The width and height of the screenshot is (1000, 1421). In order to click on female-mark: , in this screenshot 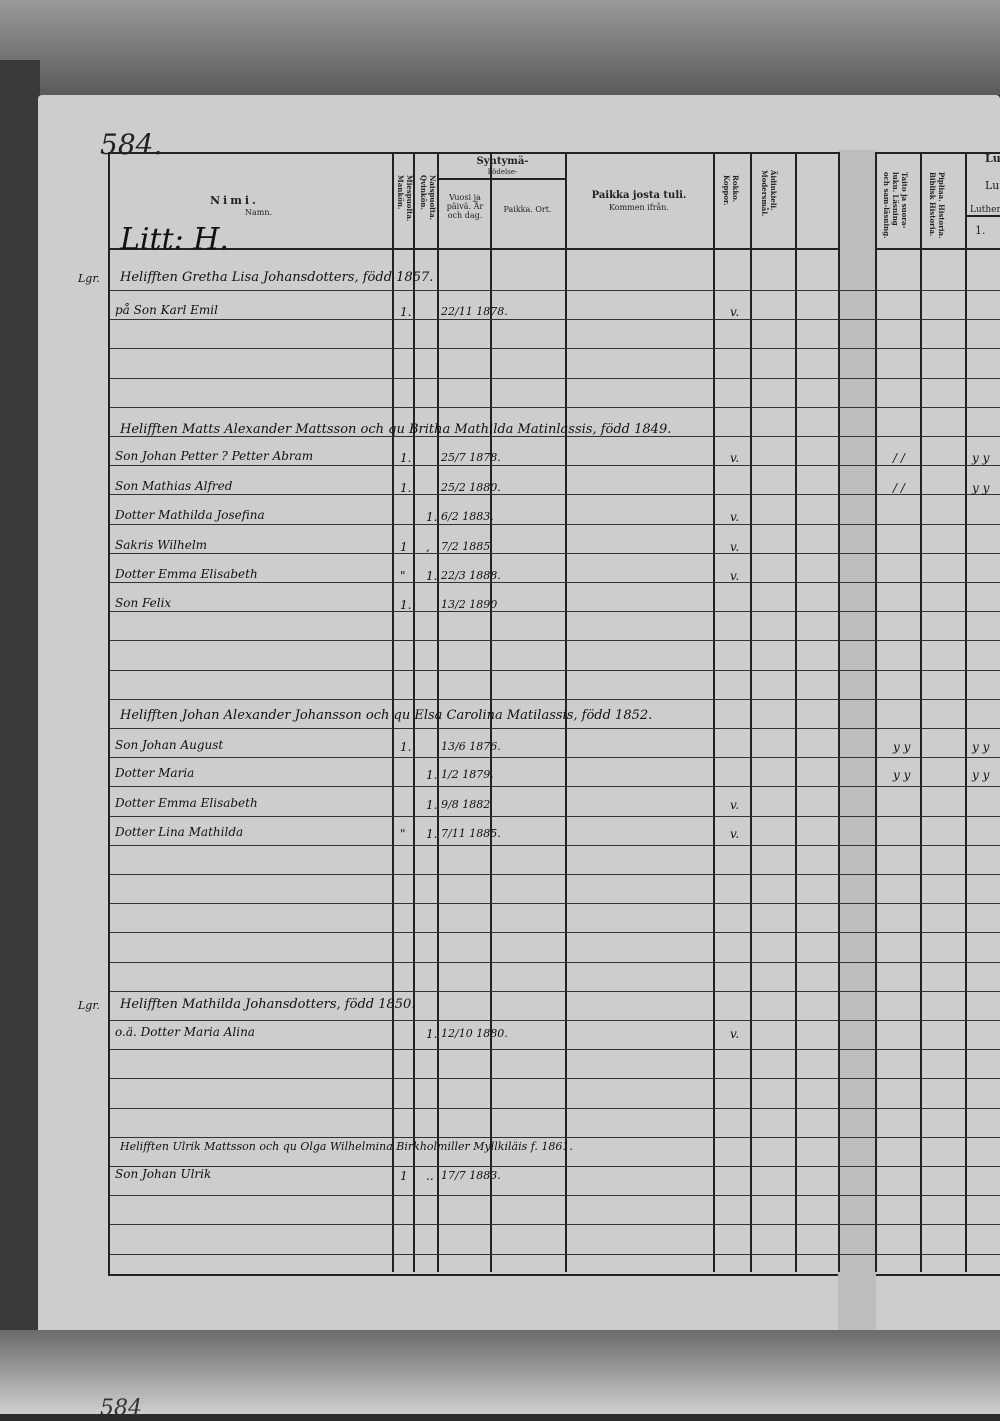, I will do `click(428, 547)`.